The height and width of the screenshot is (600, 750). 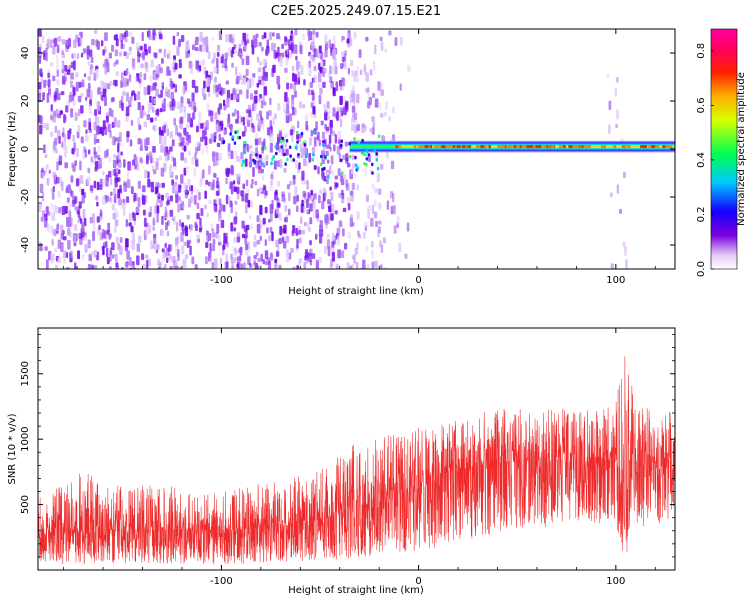 I want to click on snr-x-axis-label: Height of straight line (km), so click(x=356, y=590).